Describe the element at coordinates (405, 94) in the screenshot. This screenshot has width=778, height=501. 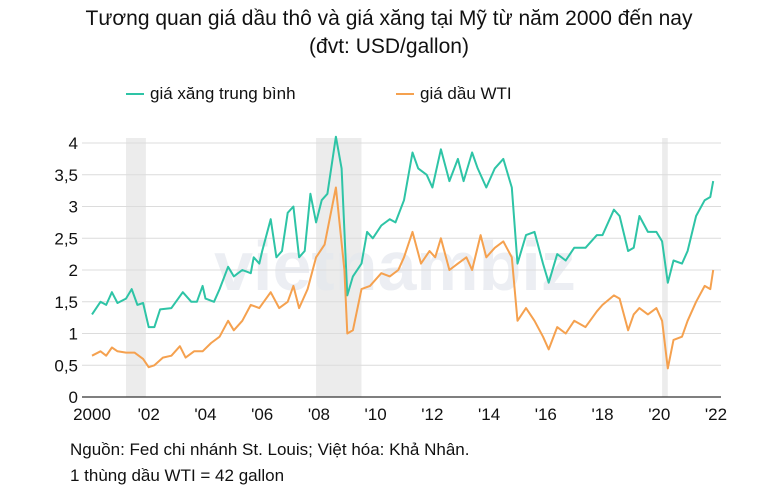
I see `legend-swatch-oil` at that location.